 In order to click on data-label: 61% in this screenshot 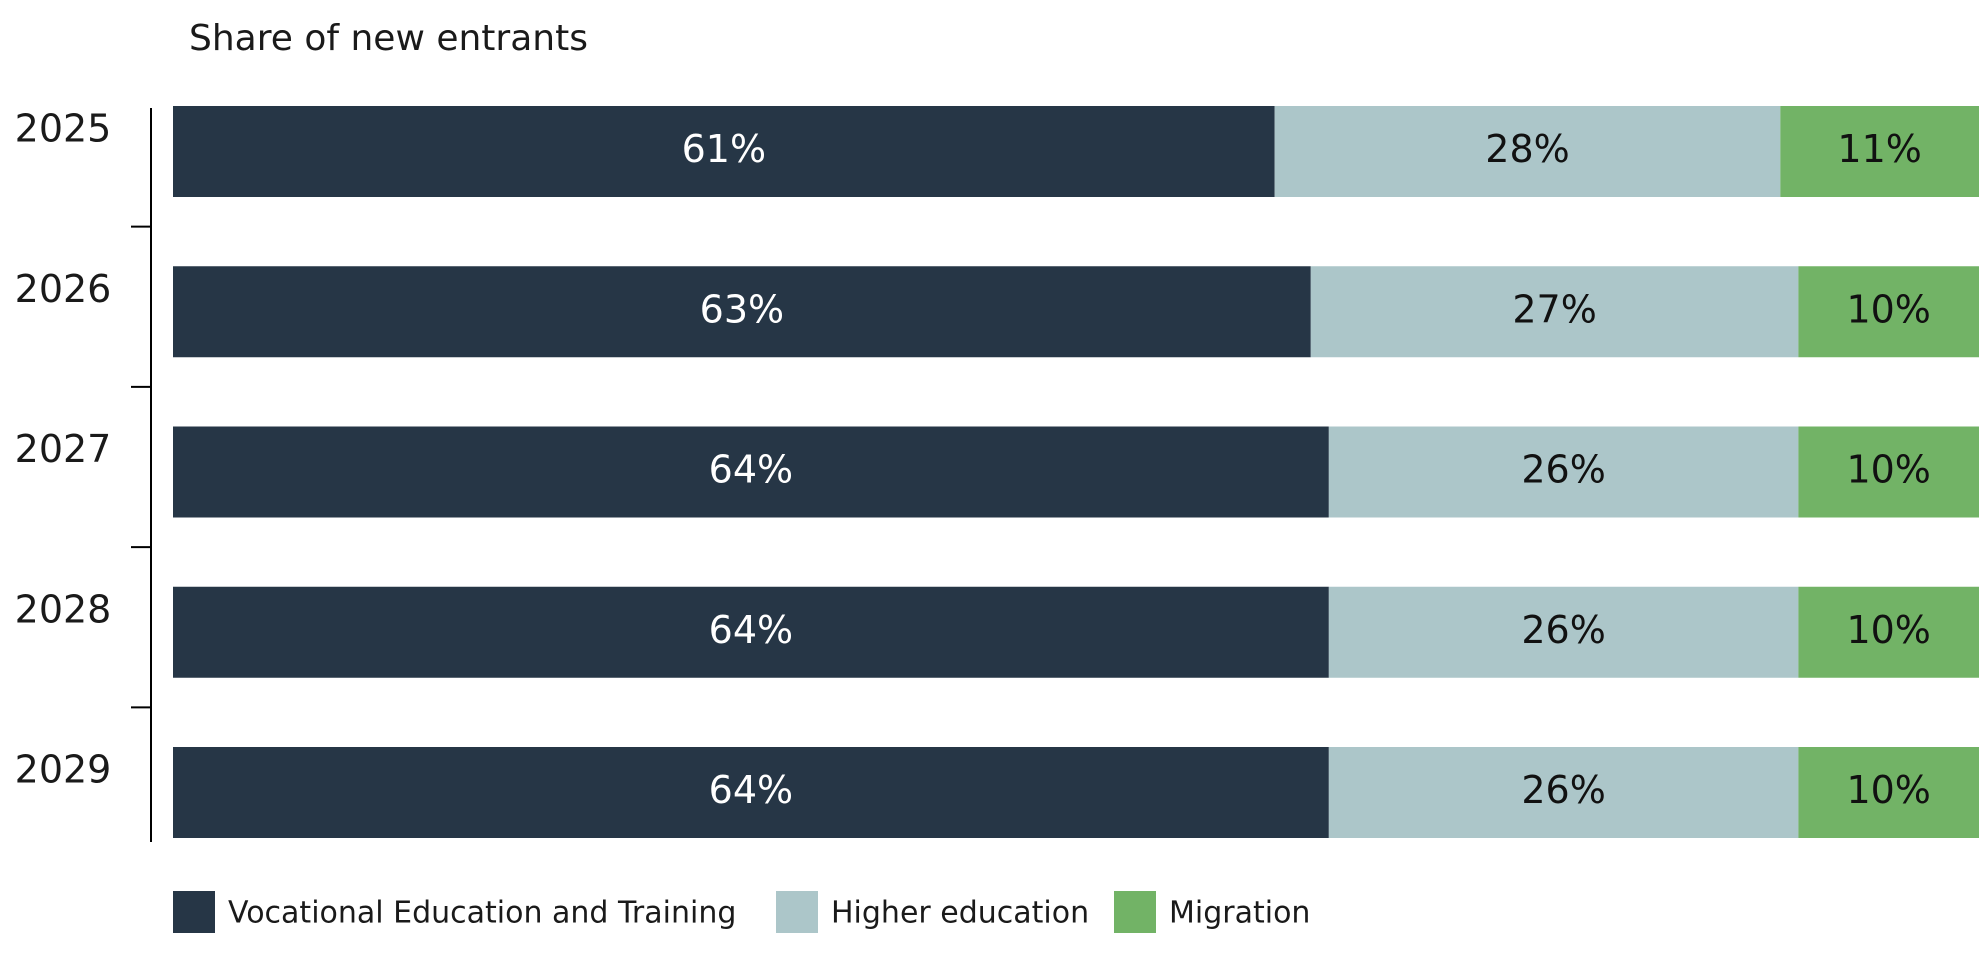, I will do `click(724, 149)`.